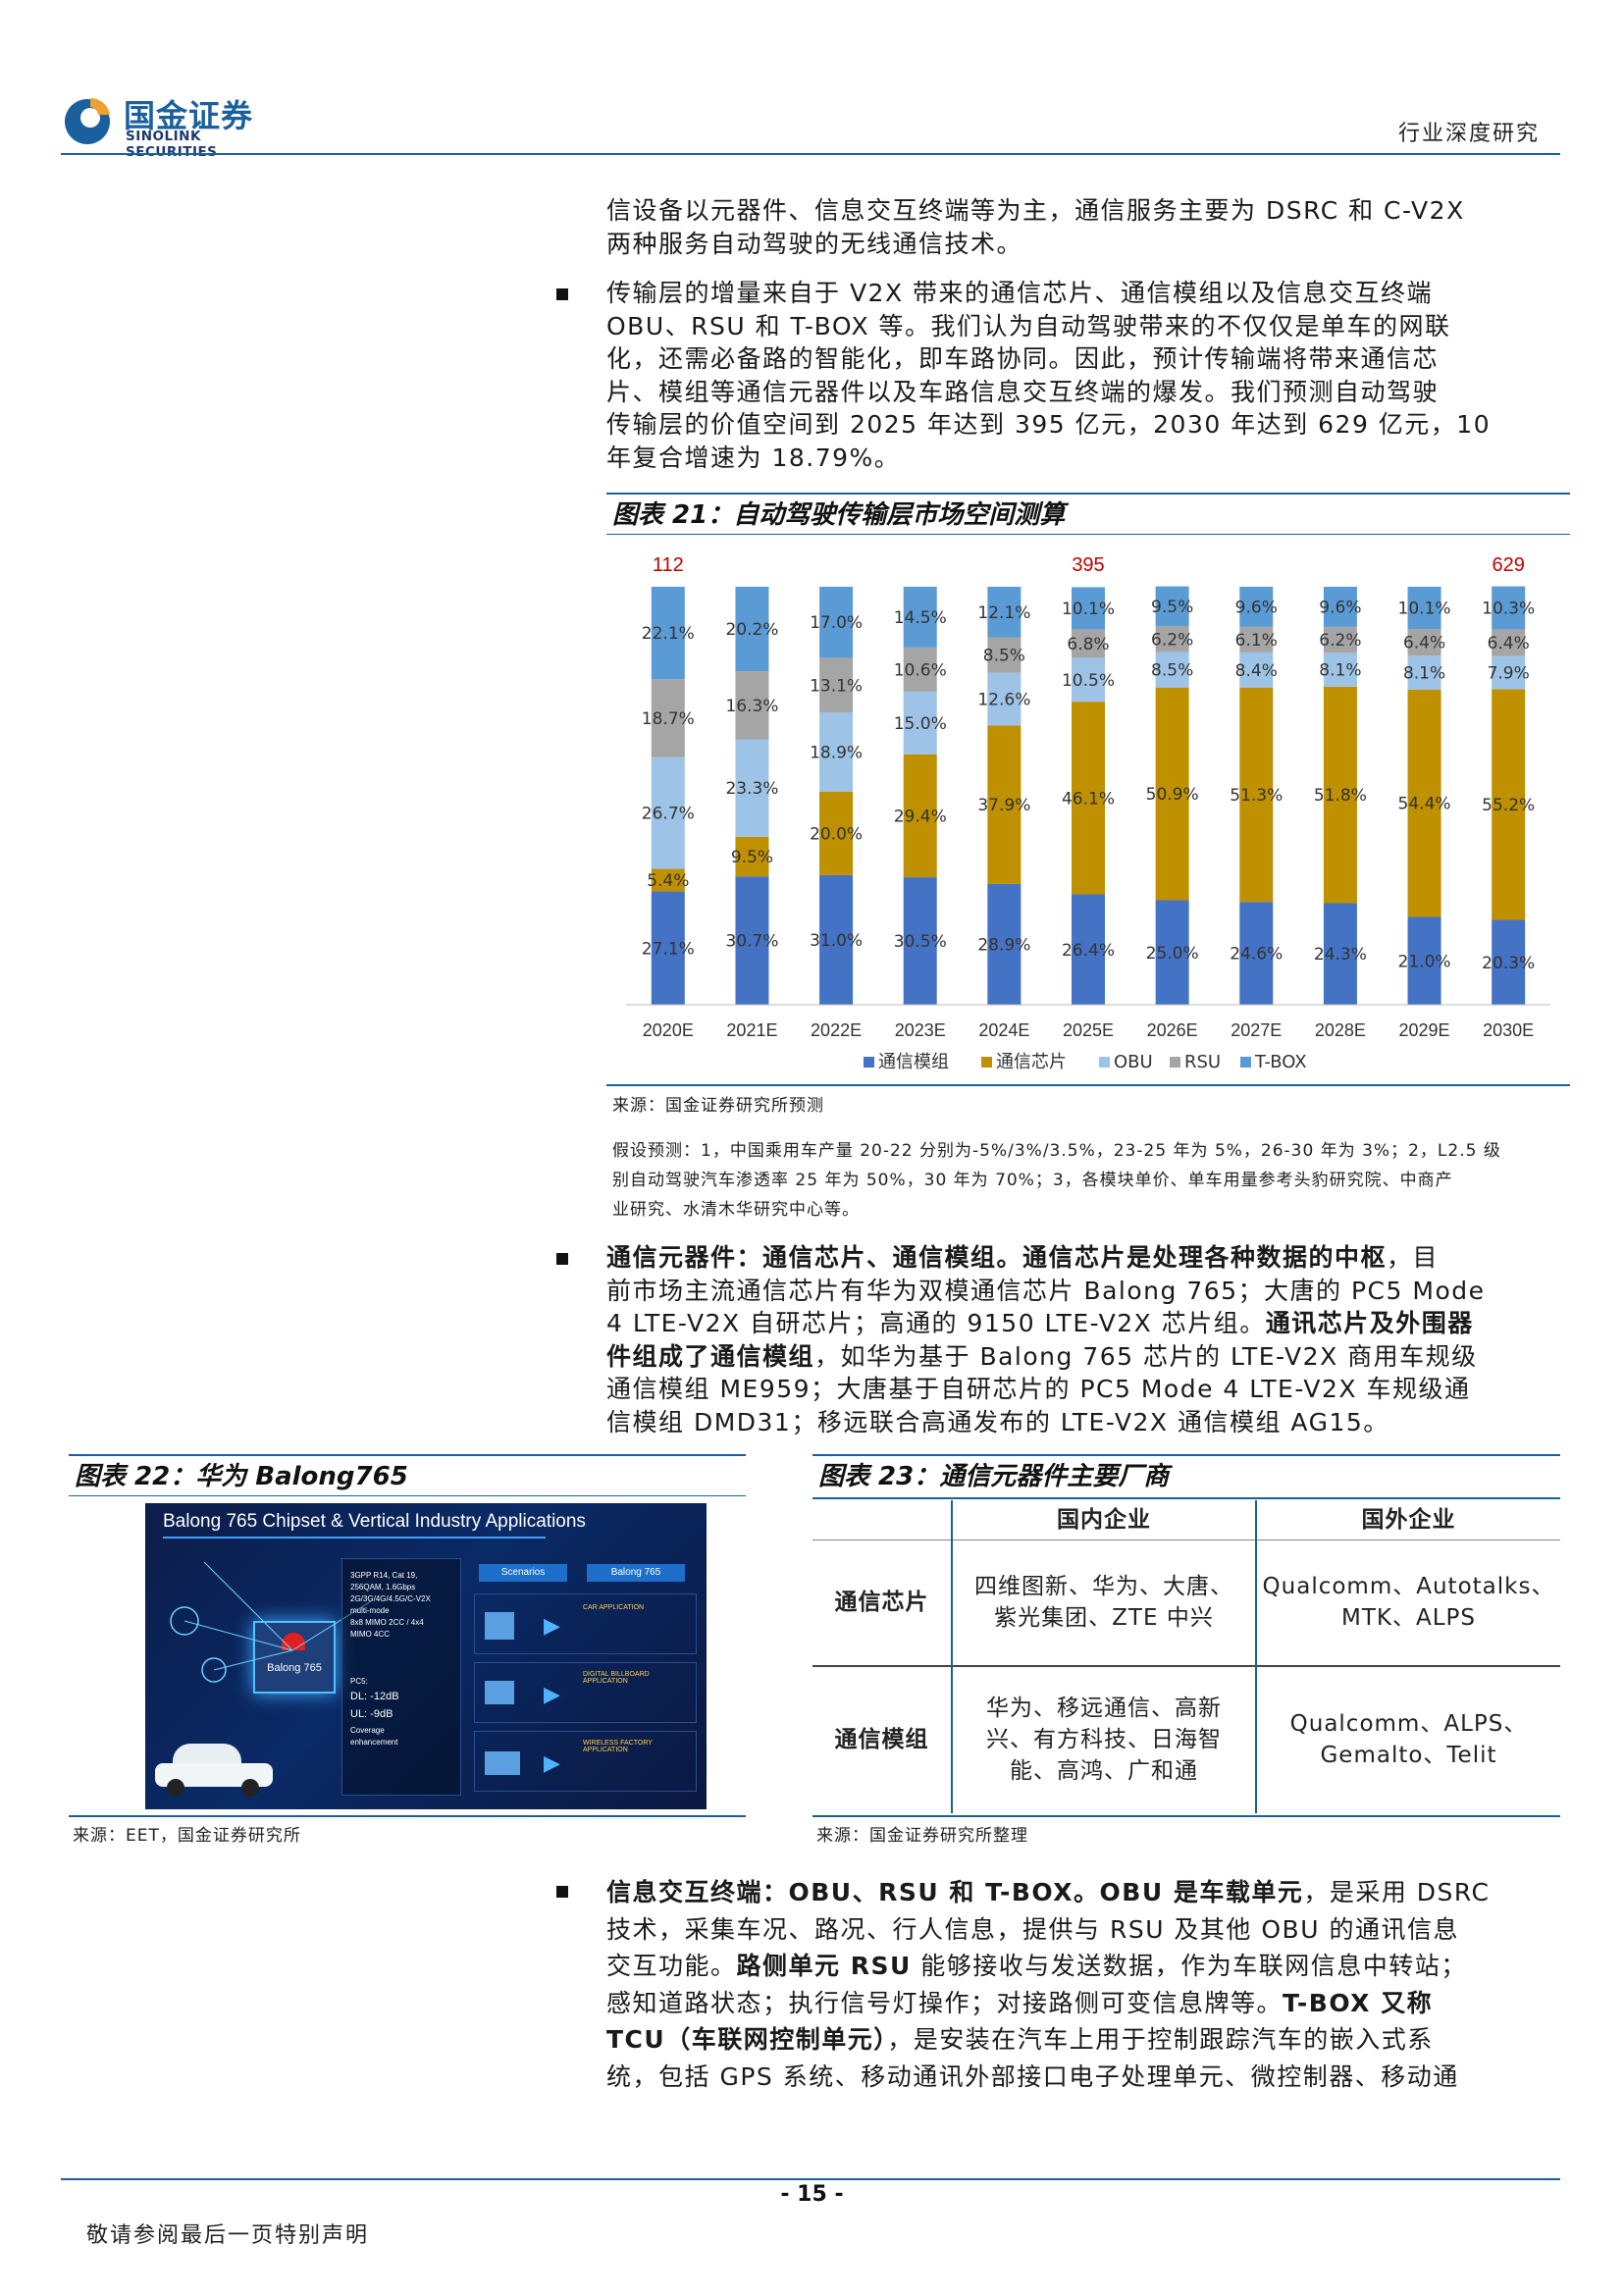 The image size is (1624, 2296). What do you see at coordinates (370, 1610) in the screenshot?
I see `spec-line: multi-mode` at bounding box center [370, 1610].